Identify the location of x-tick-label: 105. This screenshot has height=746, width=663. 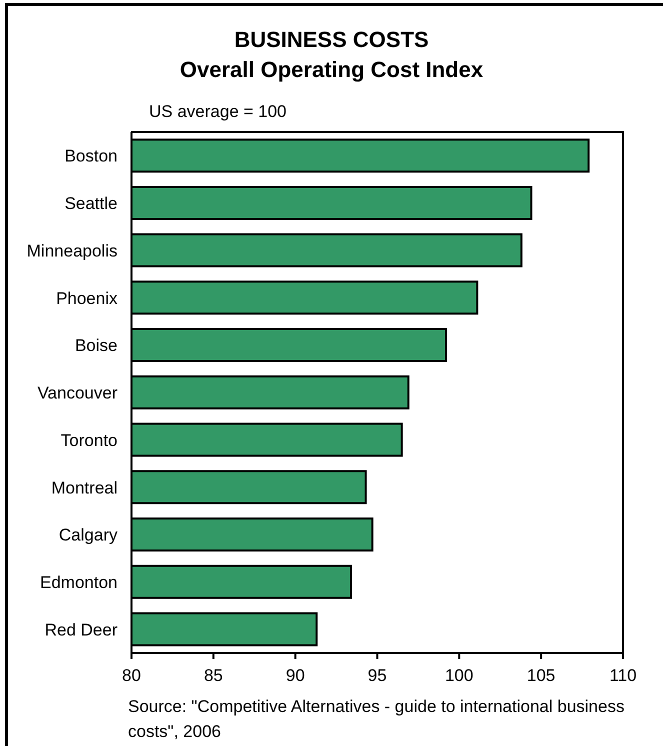
(541, 676).